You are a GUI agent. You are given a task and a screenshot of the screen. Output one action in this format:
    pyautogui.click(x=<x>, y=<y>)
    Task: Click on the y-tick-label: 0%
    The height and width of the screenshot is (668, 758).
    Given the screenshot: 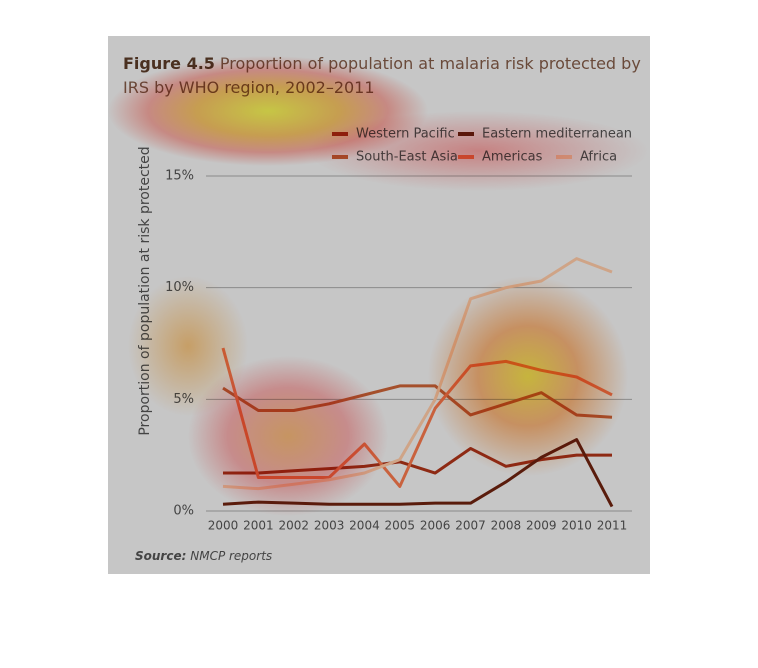 What is the action you would take?
    pyautogui.click(x=183, y=511)
    